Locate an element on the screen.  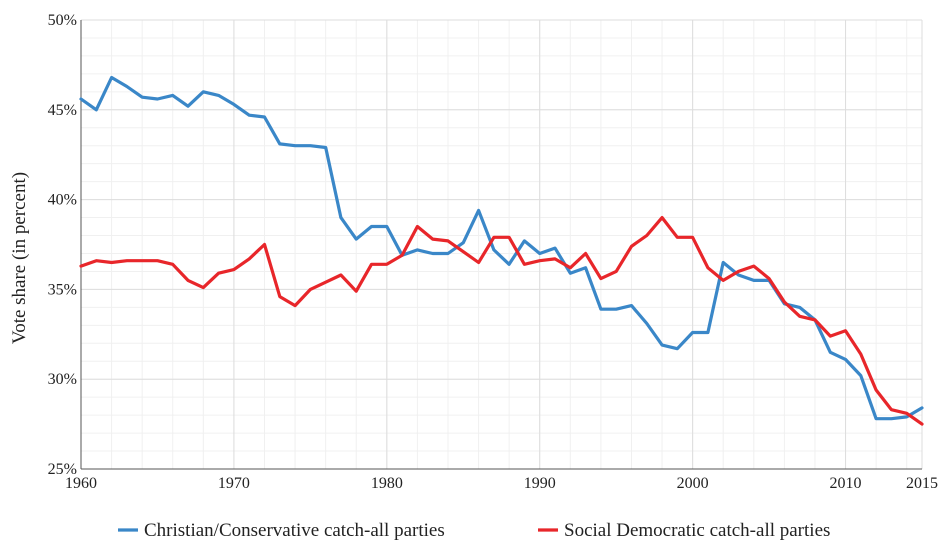
y-tick-label: 25% is located at coordinates (62, 469).